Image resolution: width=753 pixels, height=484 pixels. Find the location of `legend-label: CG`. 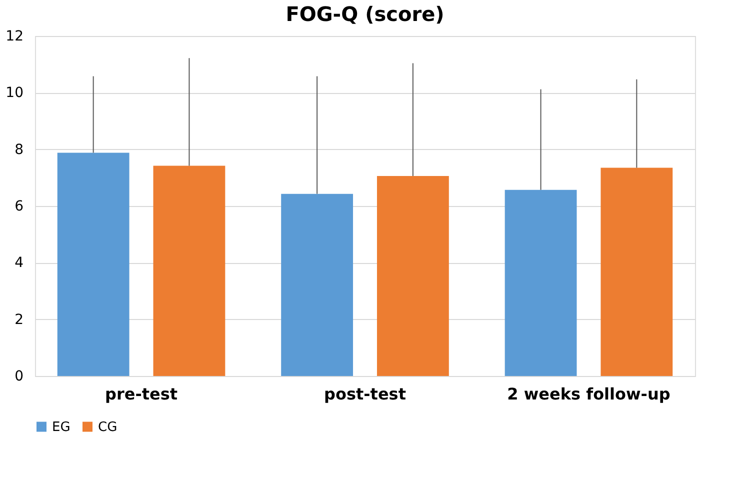

legend-label: CG is located at coordinates (108, 427).